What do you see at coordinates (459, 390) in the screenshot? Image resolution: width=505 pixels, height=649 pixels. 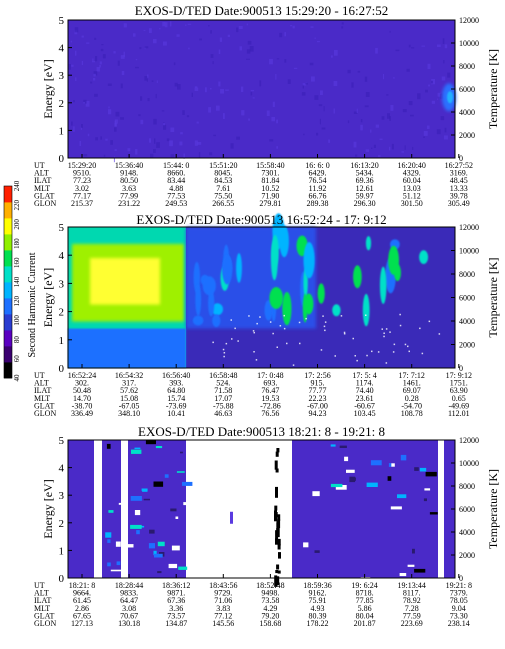 I see `table-cell: 63.90` at bounding box center [459, 390].